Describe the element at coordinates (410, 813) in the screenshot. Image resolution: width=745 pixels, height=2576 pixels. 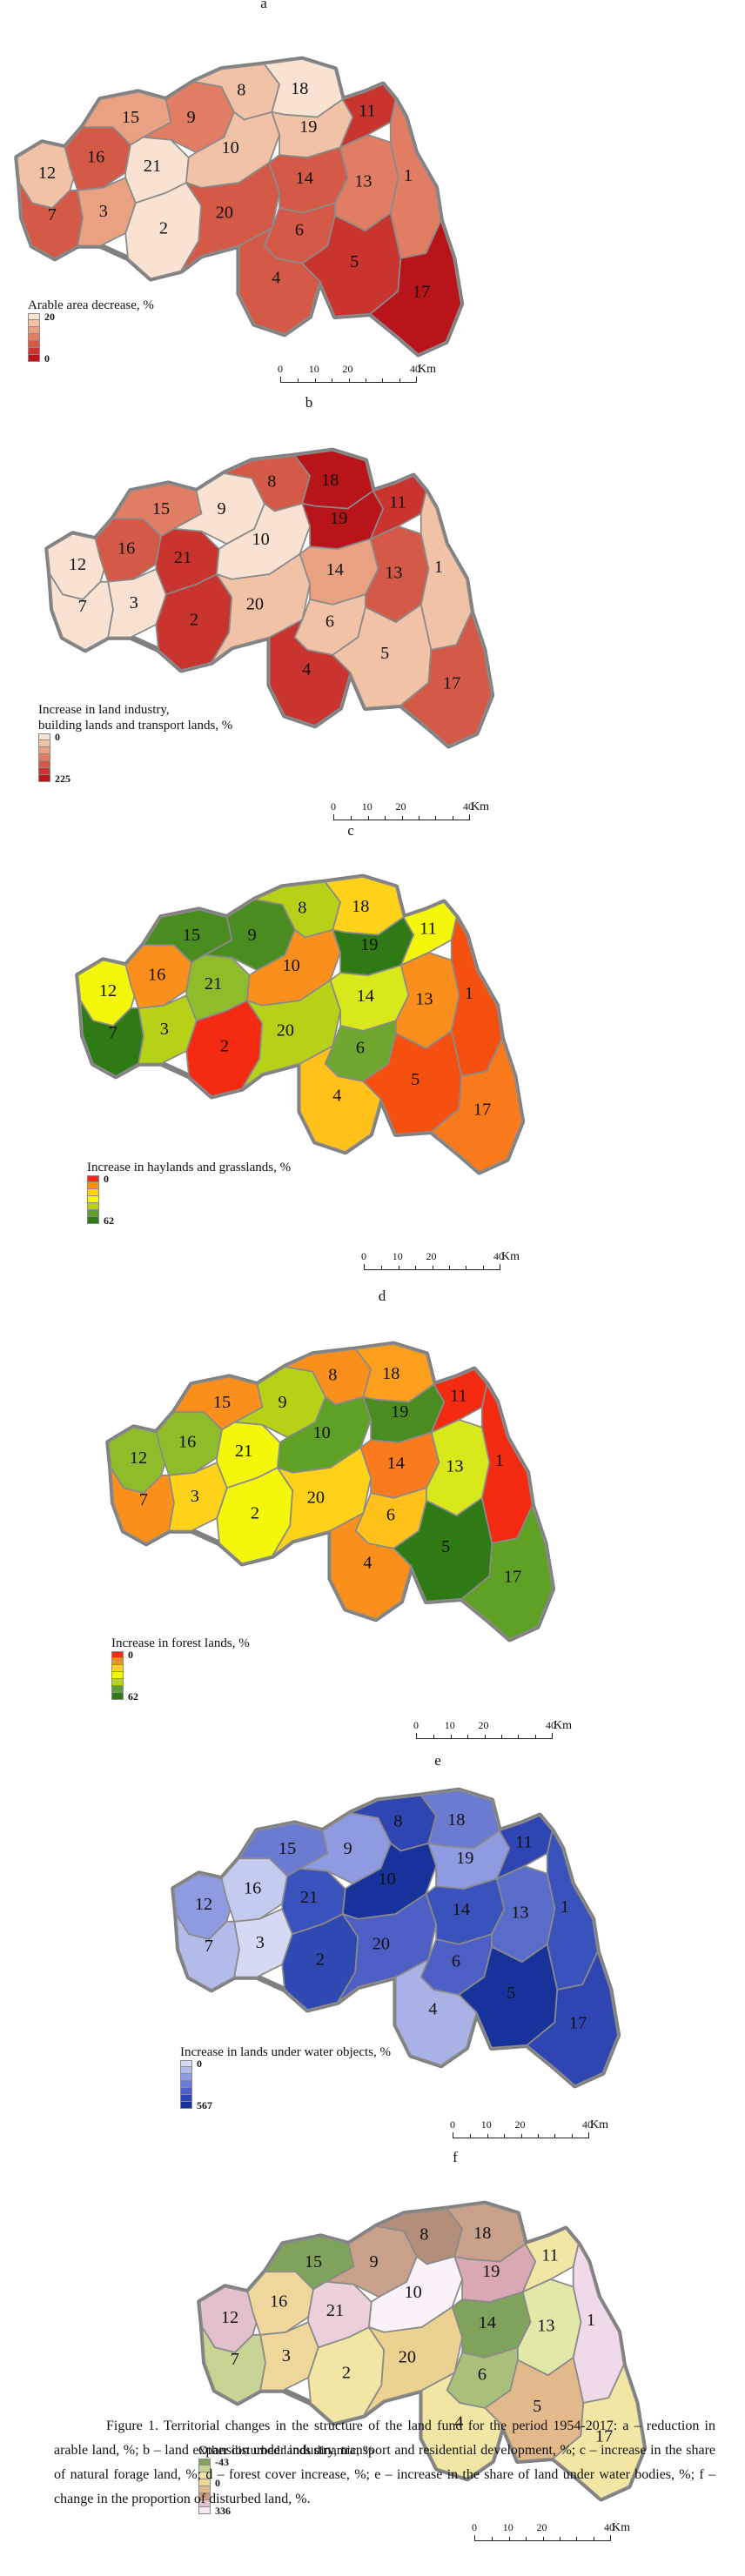
I see `scale-bar-b: 0 10 20 40 Km` at that location.